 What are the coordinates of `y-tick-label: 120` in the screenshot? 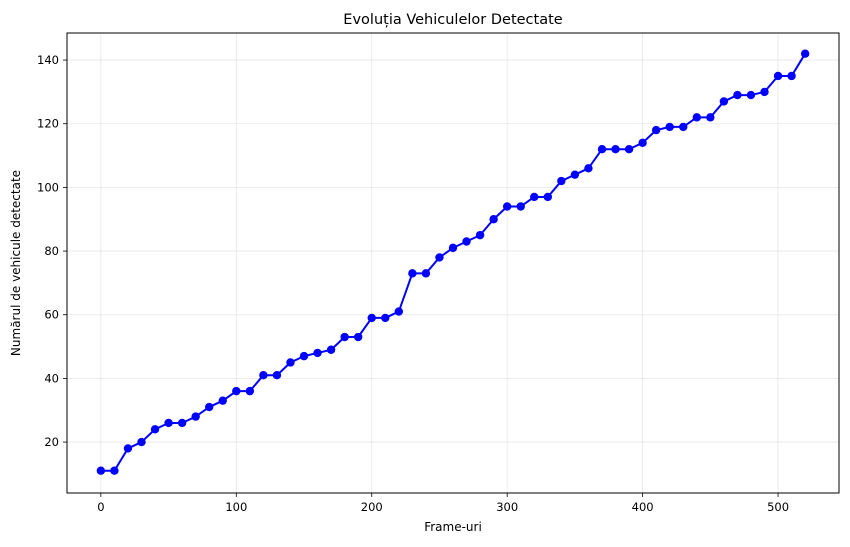 It's located at (48, 124).